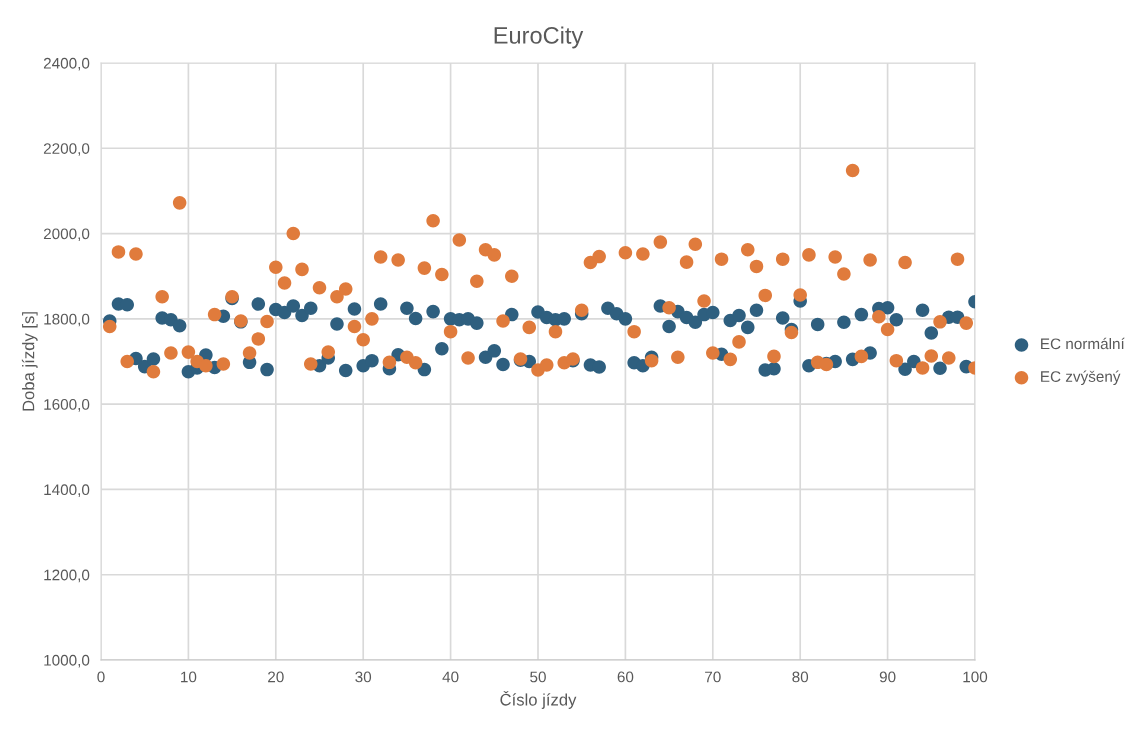 The height and width of the screenshot is (731, 1134). I want to click on y-tick-label: 1200,0, so click(67, 576).